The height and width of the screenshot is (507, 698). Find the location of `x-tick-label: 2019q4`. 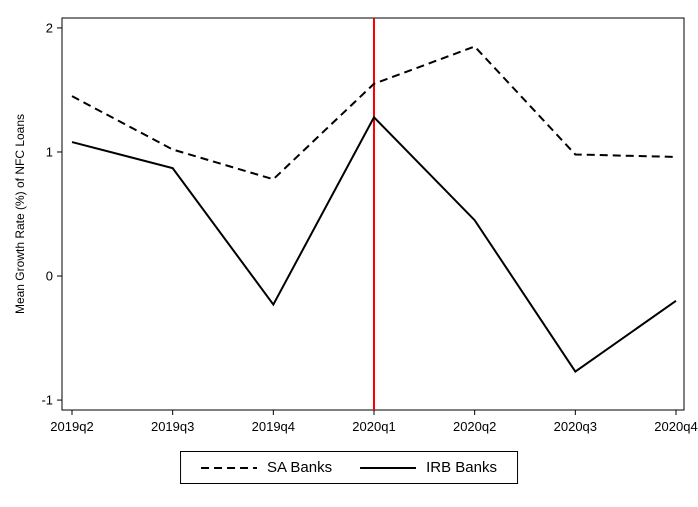

x-tick-label: 2019q4 is located at coordinates (273, 426).